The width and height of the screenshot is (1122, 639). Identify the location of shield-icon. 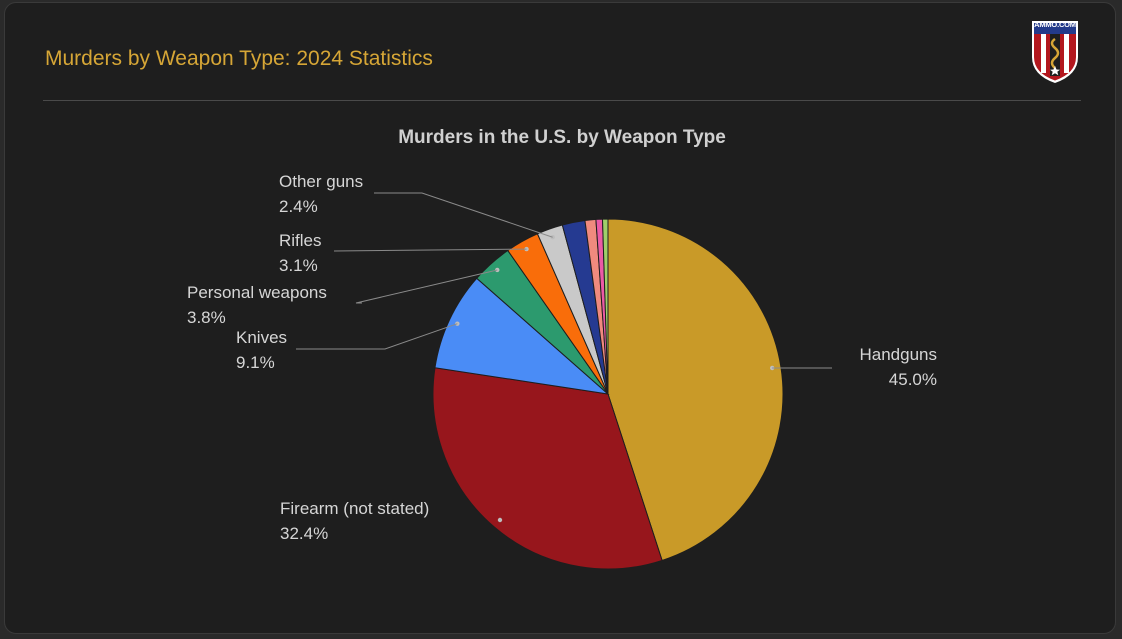
(1055, 52).